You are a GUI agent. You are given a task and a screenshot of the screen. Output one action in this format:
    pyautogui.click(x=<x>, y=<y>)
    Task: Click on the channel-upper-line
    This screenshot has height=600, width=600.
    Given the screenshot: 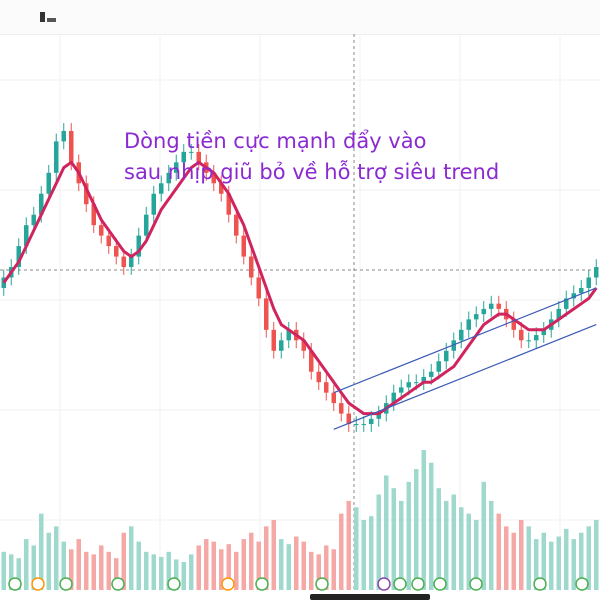 What is the action you would take?
    pyautogui.click(x=465, y=340)
    